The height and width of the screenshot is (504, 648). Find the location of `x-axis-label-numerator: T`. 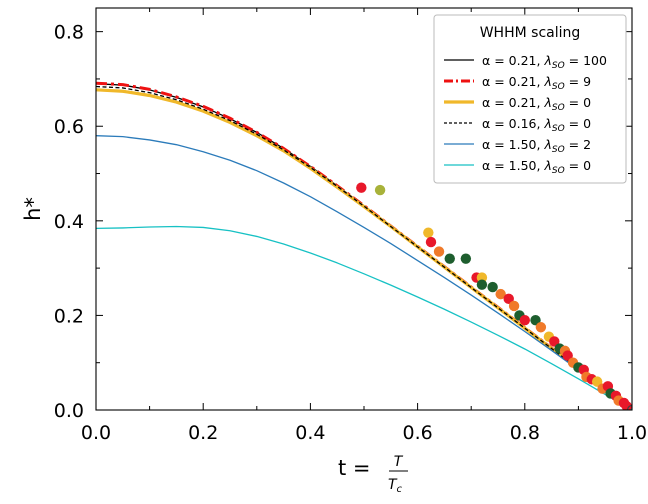

x-axis-label-numerator: T is located at coordinates (399, 462).